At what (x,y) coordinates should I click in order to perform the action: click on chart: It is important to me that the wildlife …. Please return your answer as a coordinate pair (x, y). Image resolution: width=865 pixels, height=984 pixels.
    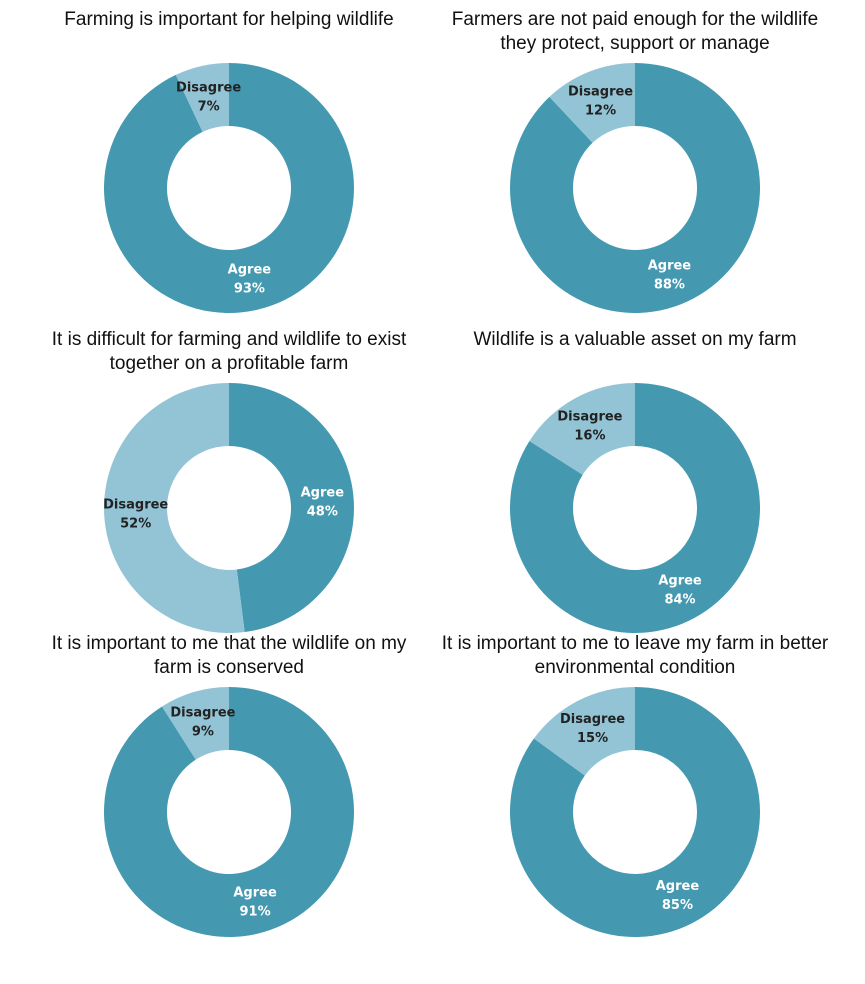
    Looking at the image, I should click on (229, 787).